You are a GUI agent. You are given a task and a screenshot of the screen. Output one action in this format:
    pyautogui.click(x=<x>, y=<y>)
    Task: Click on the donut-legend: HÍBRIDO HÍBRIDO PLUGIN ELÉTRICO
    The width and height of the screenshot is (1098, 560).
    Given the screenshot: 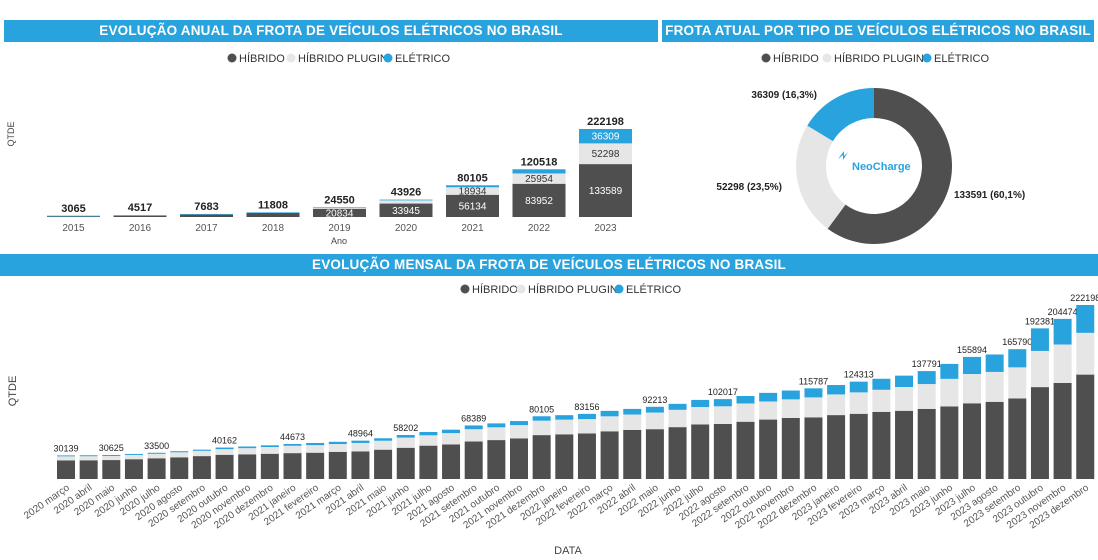 What is the action you would take?
    pyautogui.click(x=875, y=58)
    